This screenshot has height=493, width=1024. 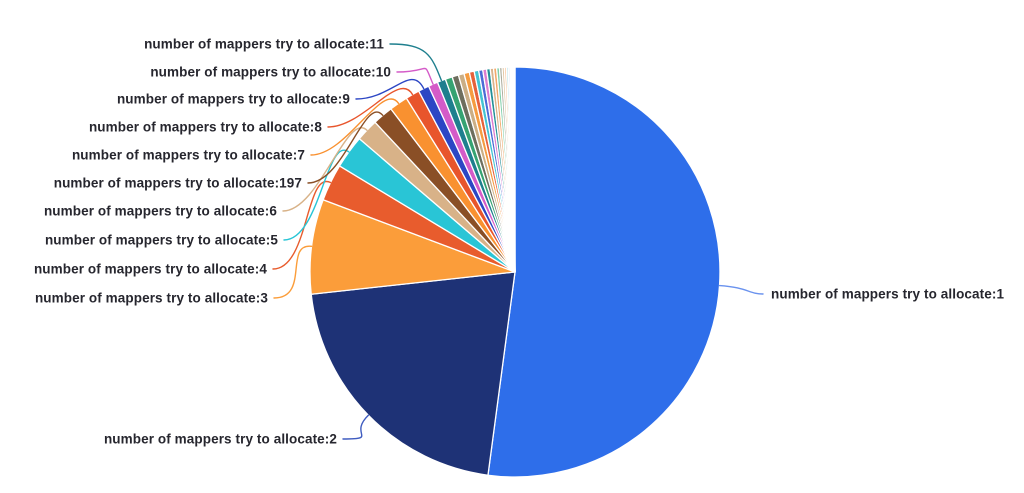 What do you see at coordinates (233, 99) in the screenshot?
I see `slice-label-9: number of mappers try to allocate:9` at bounding box center [233, 99].